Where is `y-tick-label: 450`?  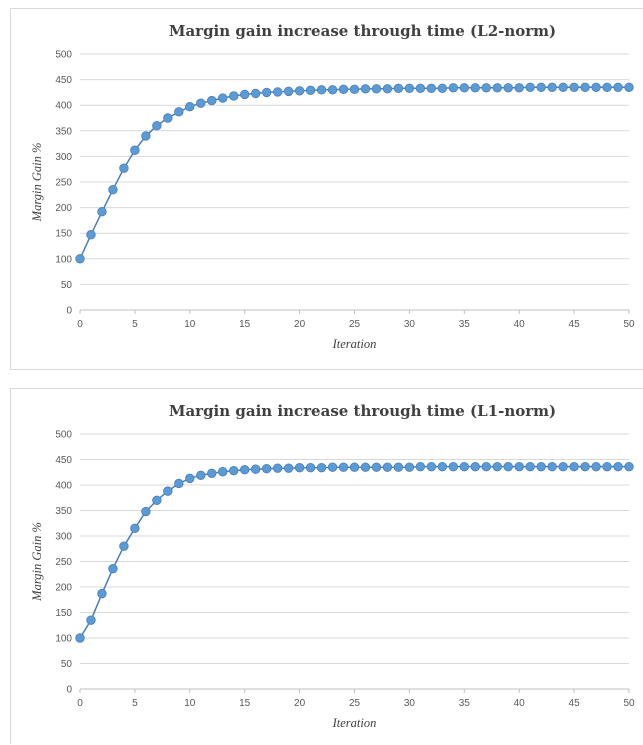 y-tick-label: 450 is located at coordinates (63, 80).